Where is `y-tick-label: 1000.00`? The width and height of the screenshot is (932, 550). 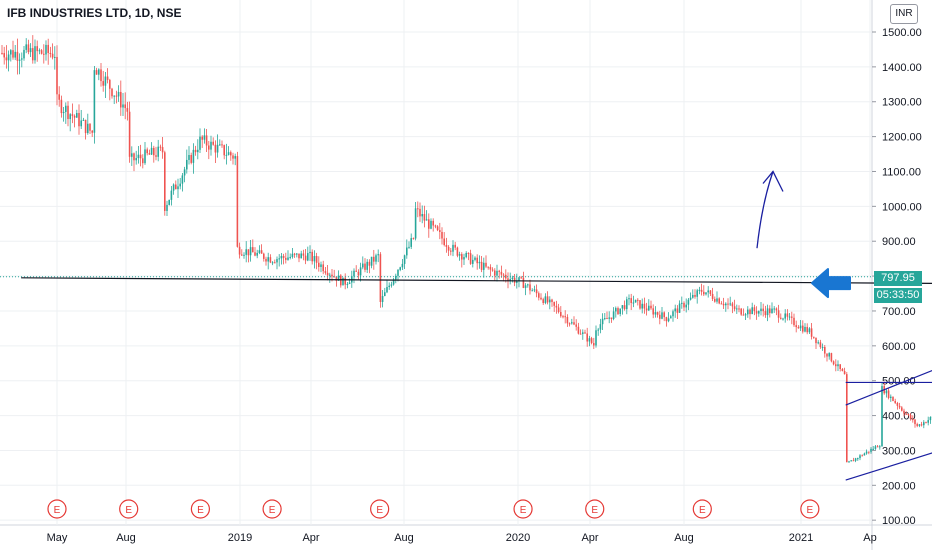
y-tick-label: 1000.00 is located at coordinates (902, 207).